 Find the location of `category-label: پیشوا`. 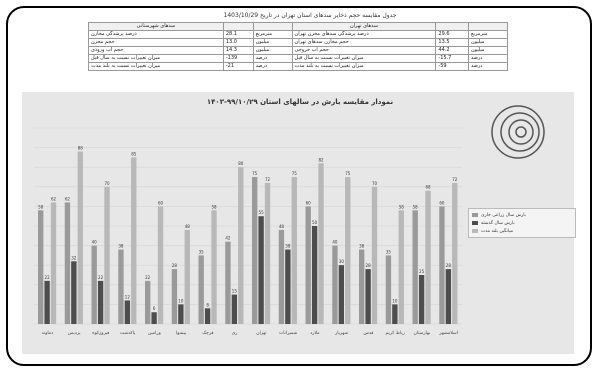

category-label: پیشوا is located at coordinates (181, 333).